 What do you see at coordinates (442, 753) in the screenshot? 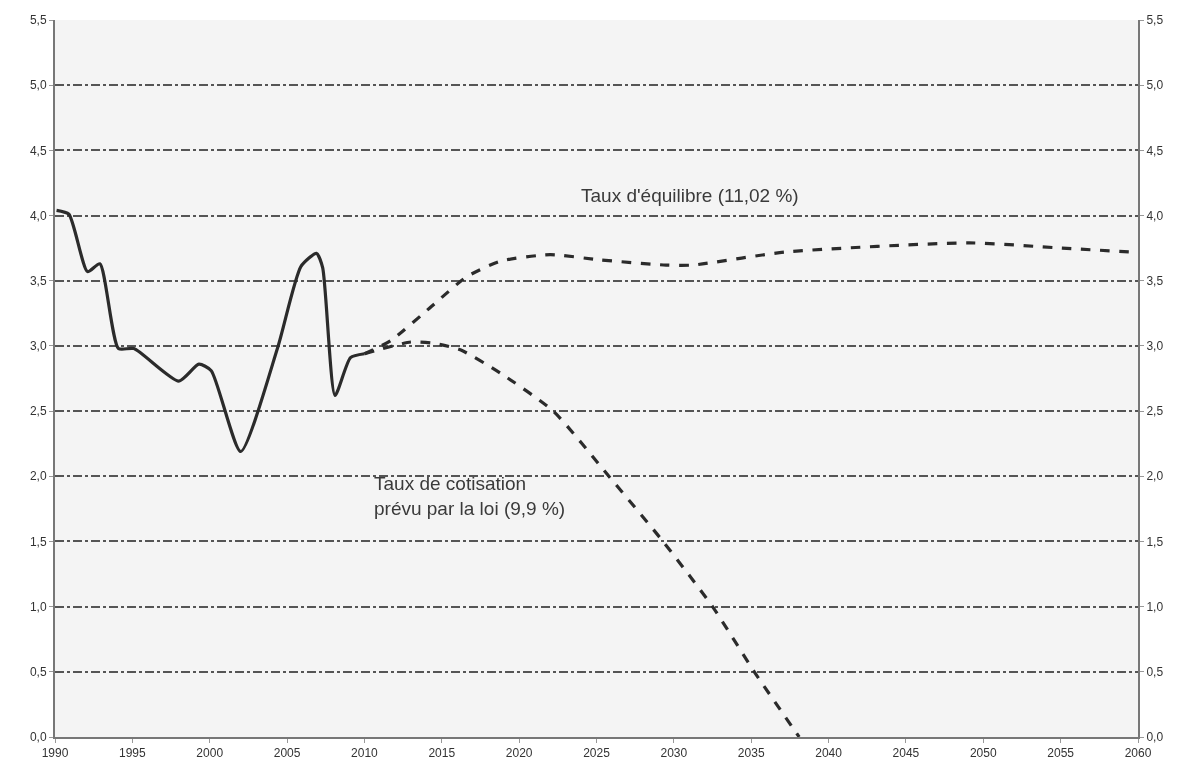
I see `x-tick-label: 2015` at bounding box center [442, 753].